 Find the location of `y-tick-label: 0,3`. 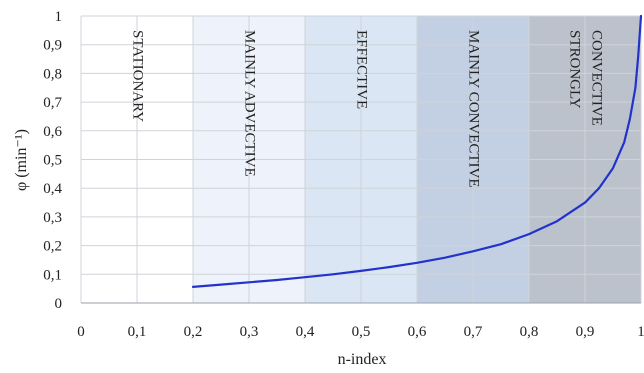

y-tick-label: 0,3 is located at coordinates (52, 218).